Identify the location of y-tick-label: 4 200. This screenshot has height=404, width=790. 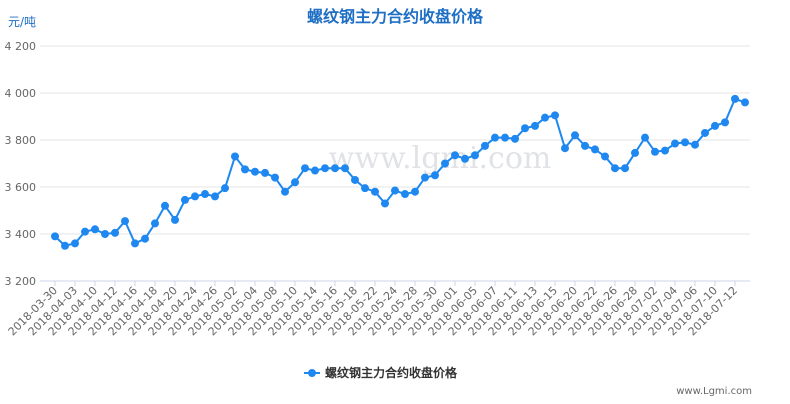
(21, 46).